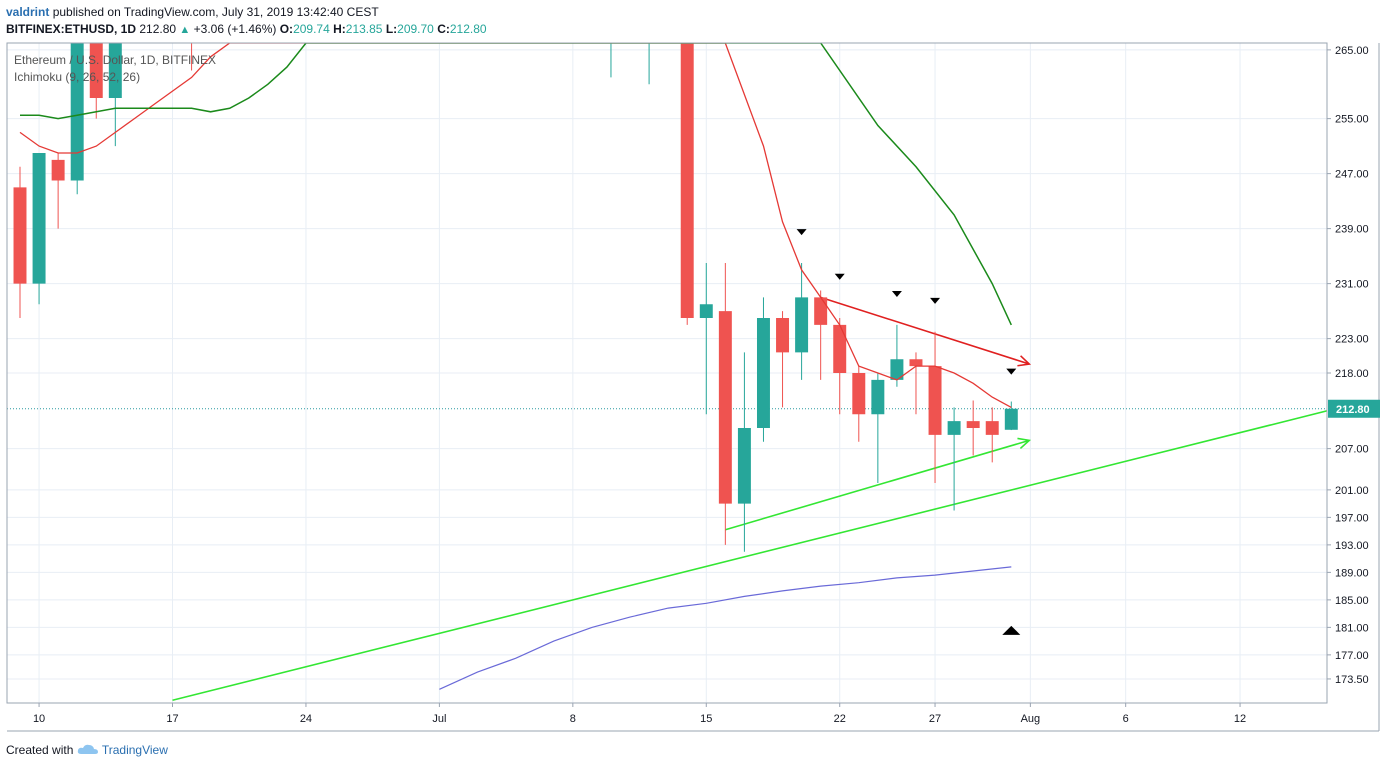  I want to click on green-trendline-arrowhead, so click(1024, 443).